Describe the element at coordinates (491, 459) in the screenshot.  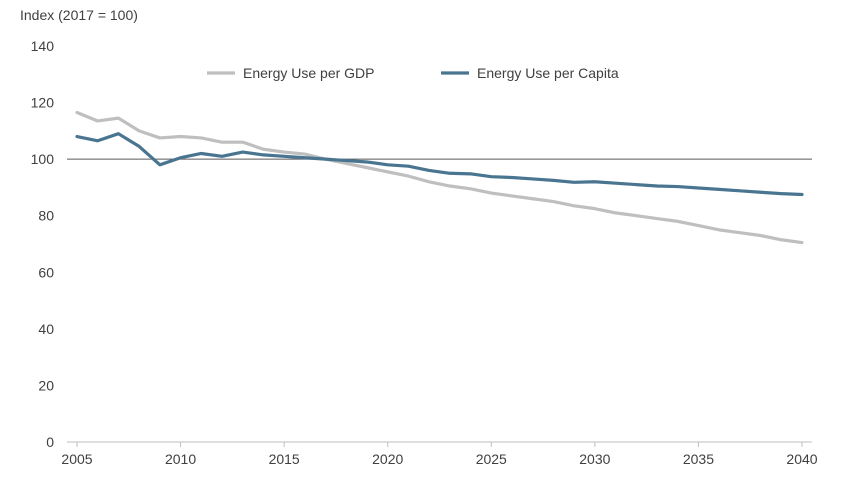
I see `x-tick-label: 2025` at that location.